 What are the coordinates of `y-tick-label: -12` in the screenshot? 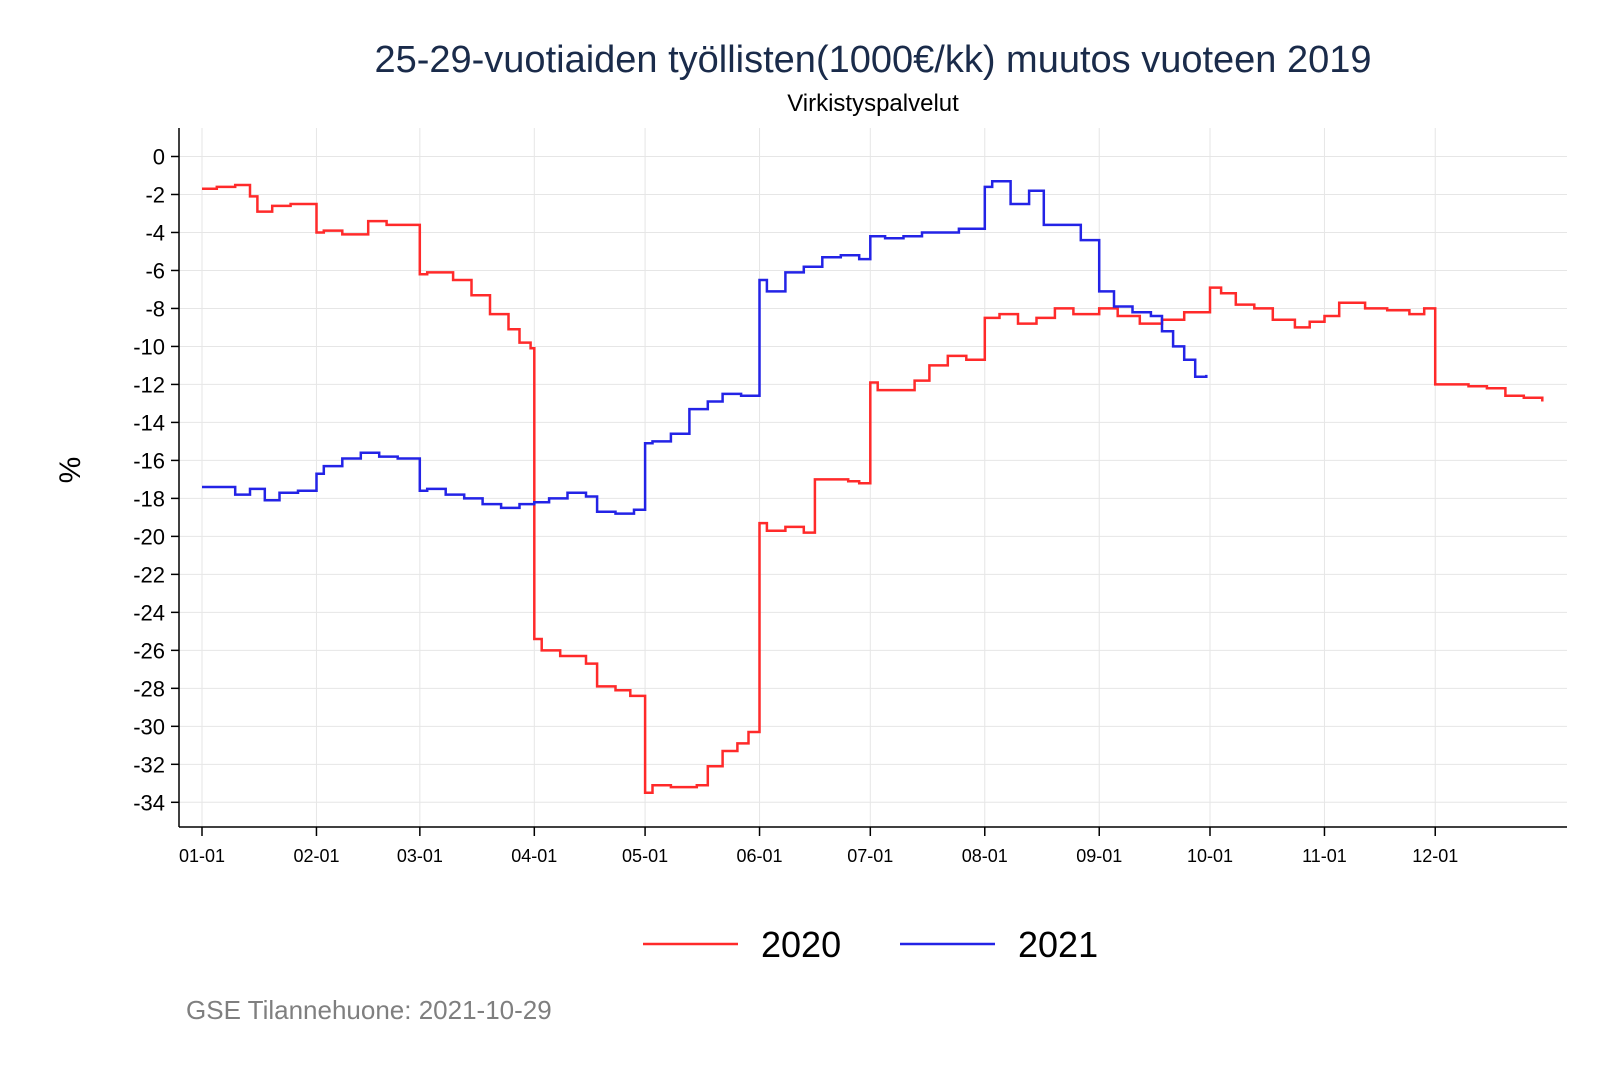 It's located at (149, 384).